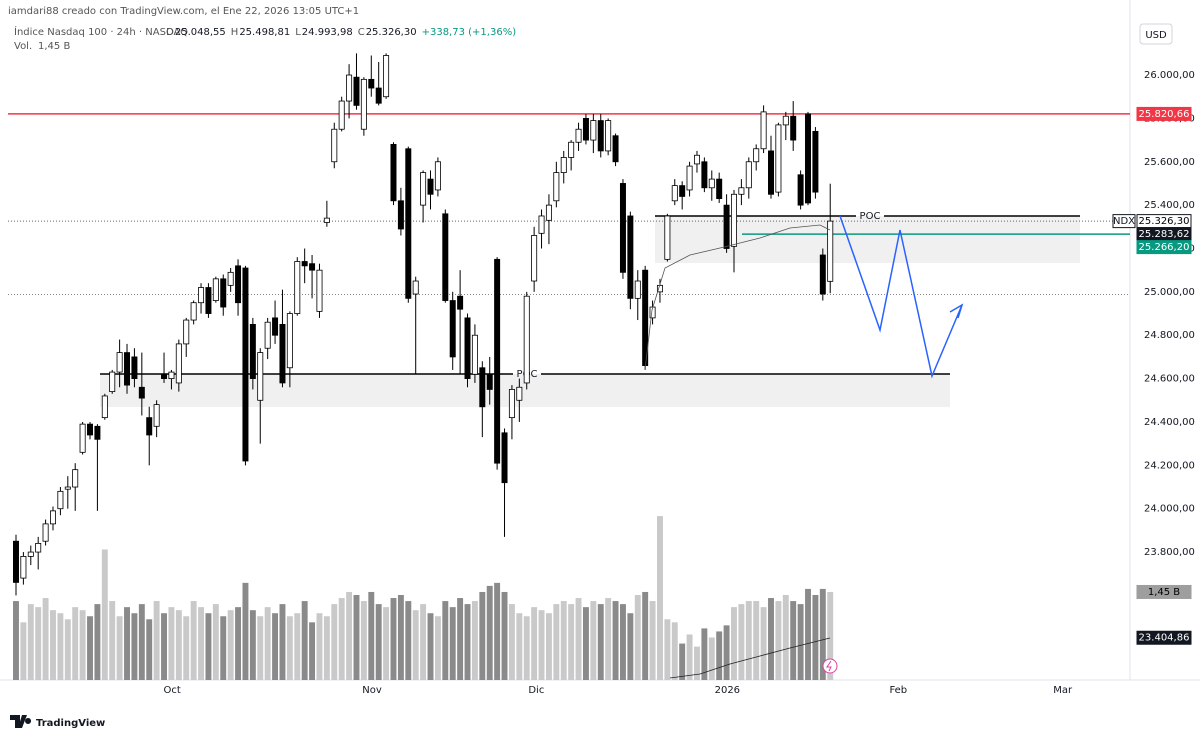 The width and height of the screenshot is (1200, 747). Describe the element at coordinates (170, 32) in the screenshot. I see `legend-key: O` at that location.